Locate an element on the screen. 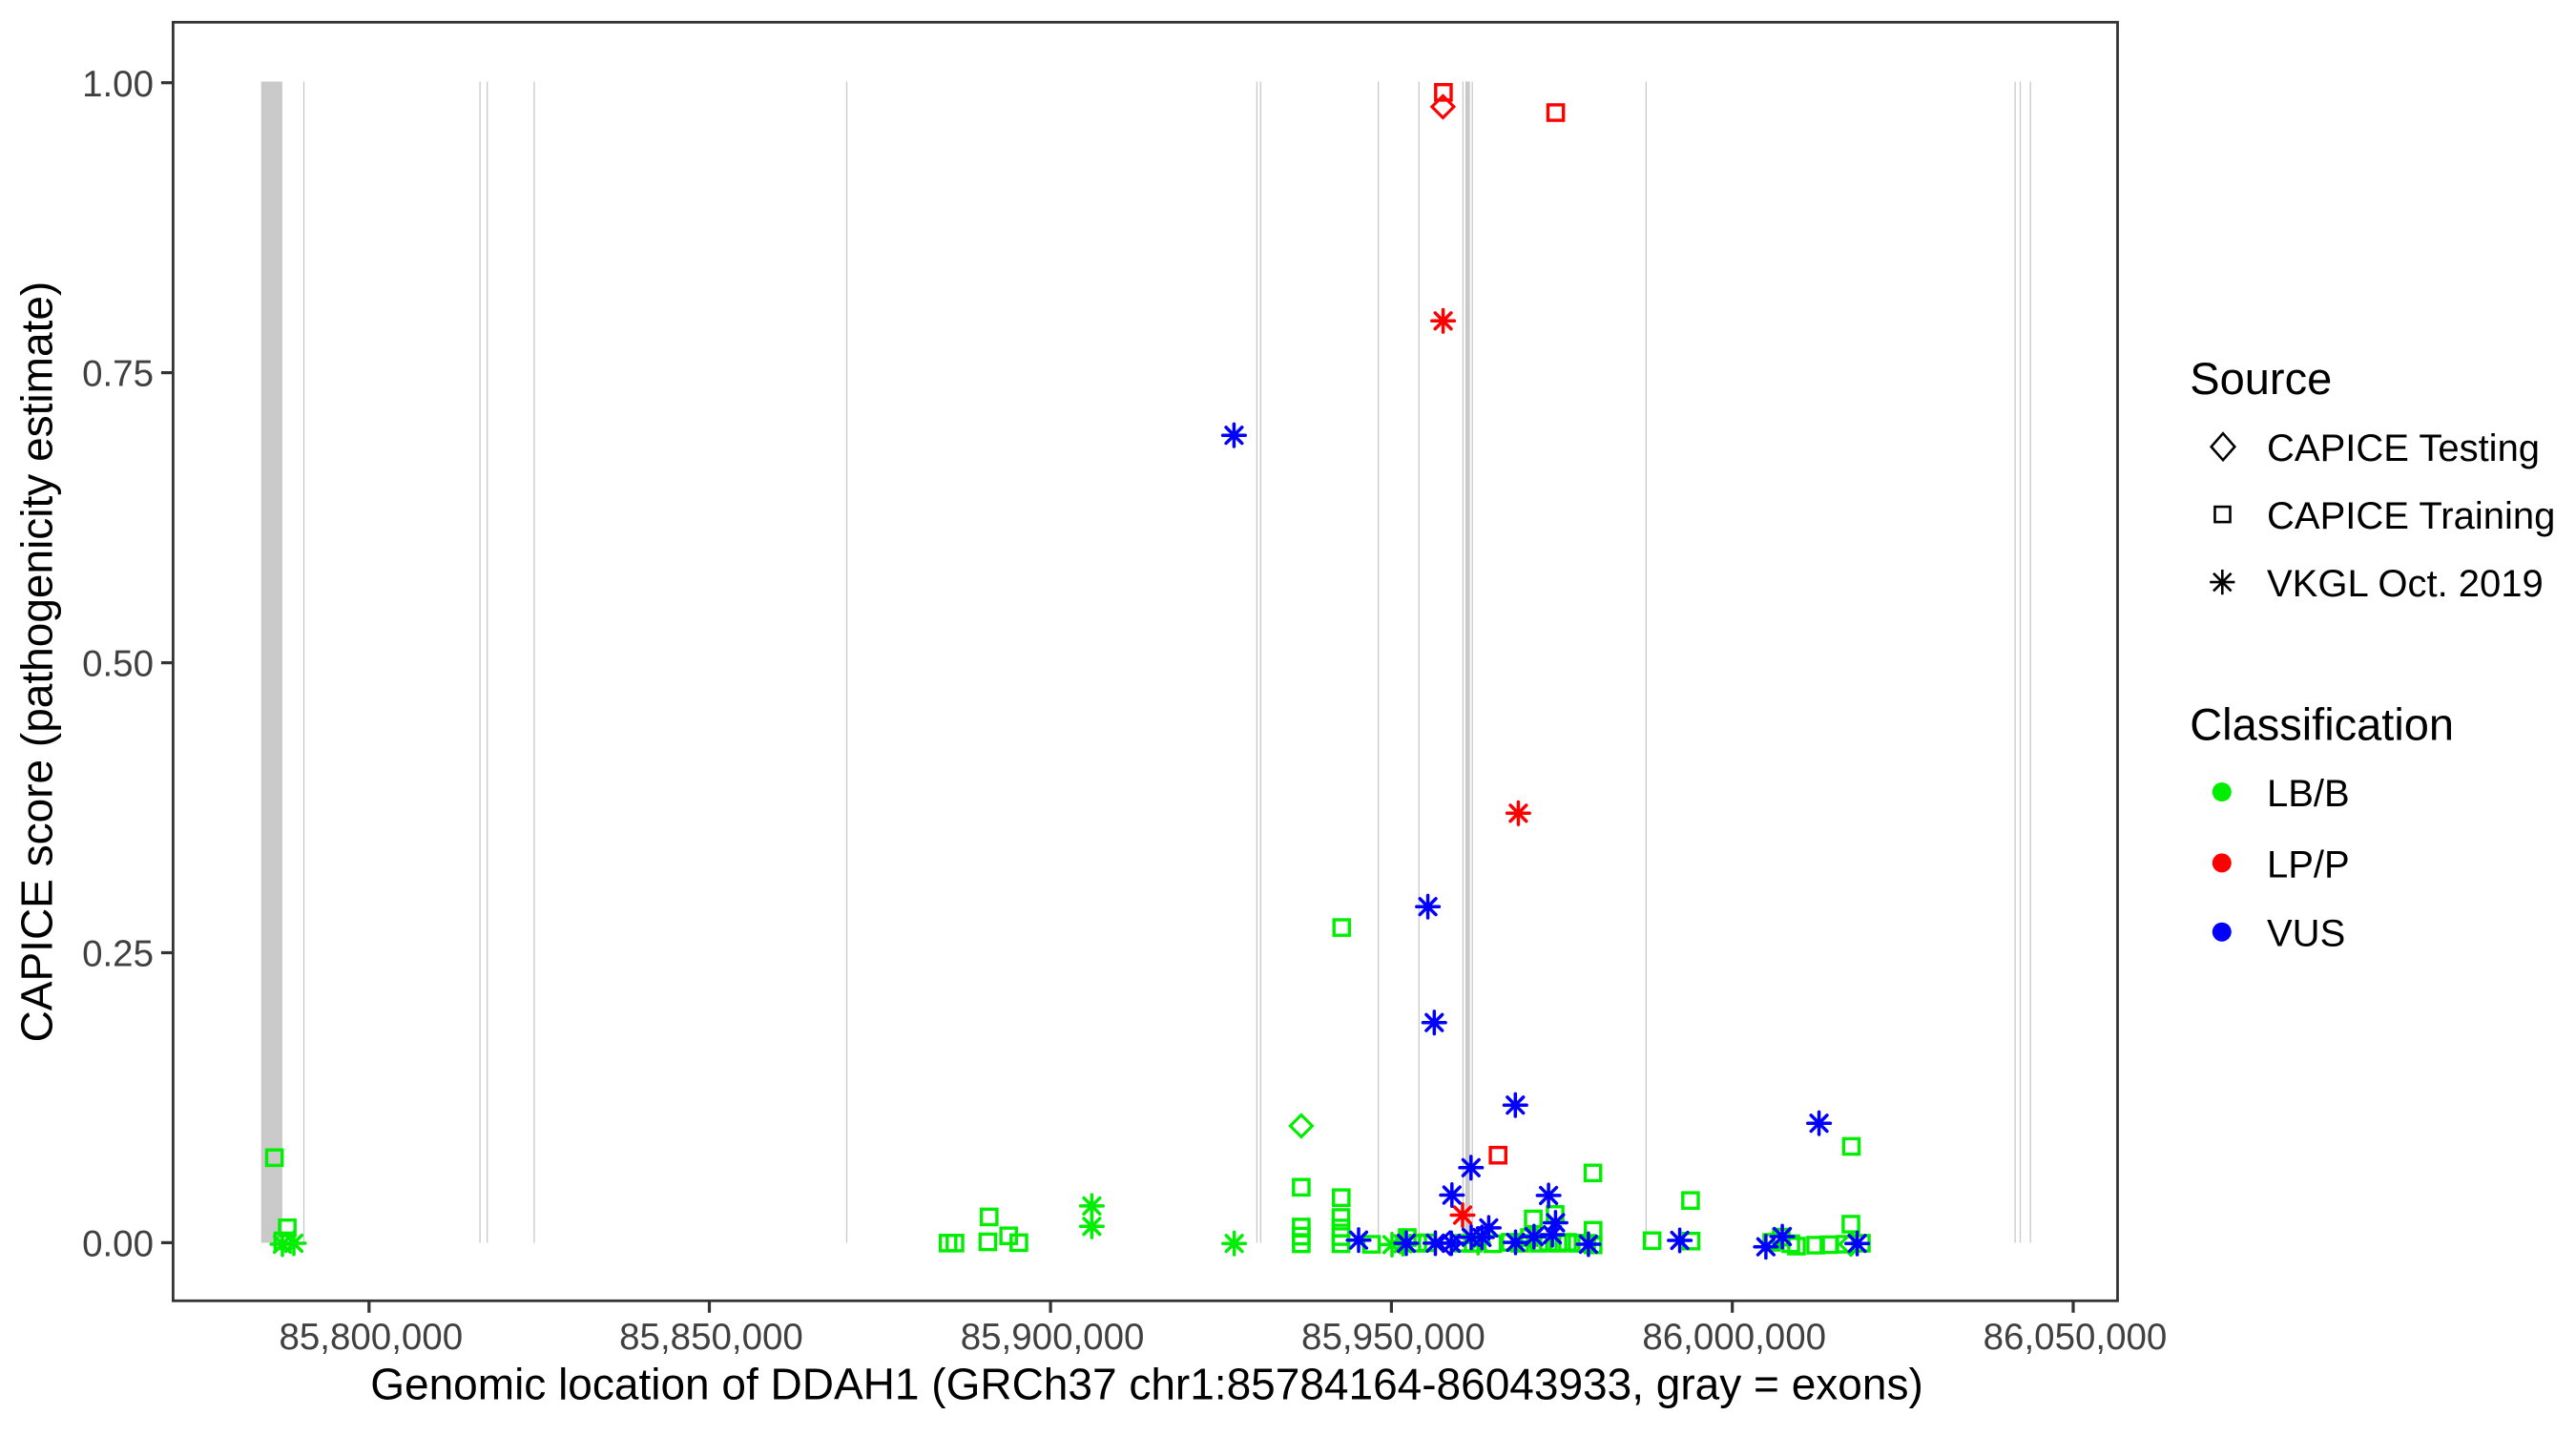 The width and height of the screenshot is (2576, 1436). svg-text: 85,950,000 is located at coordinates (1393, 1337).